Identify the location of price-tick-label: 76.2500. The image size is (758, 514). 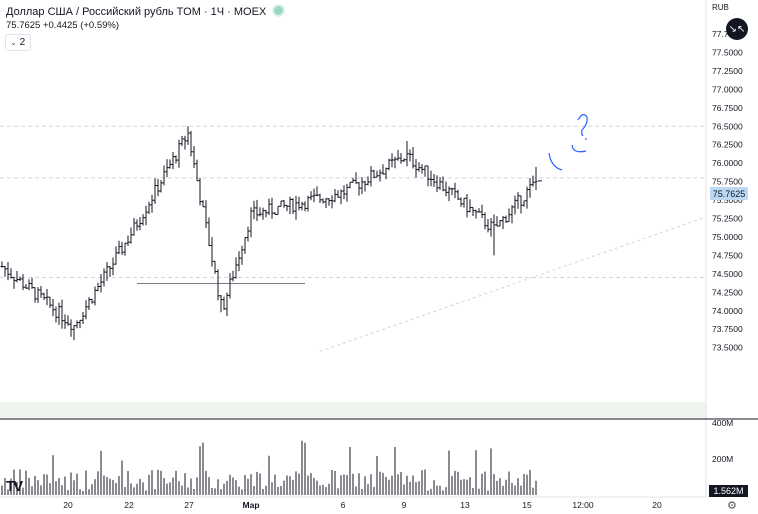
(727, 145).